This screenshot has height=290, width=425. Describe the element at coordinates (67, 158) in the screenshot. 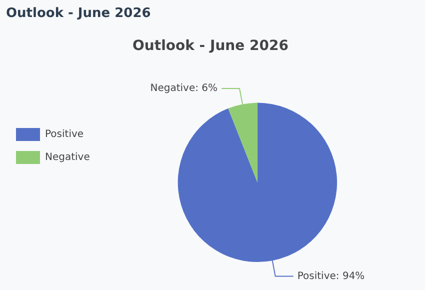

I see `legend-label: Negative` at that location.